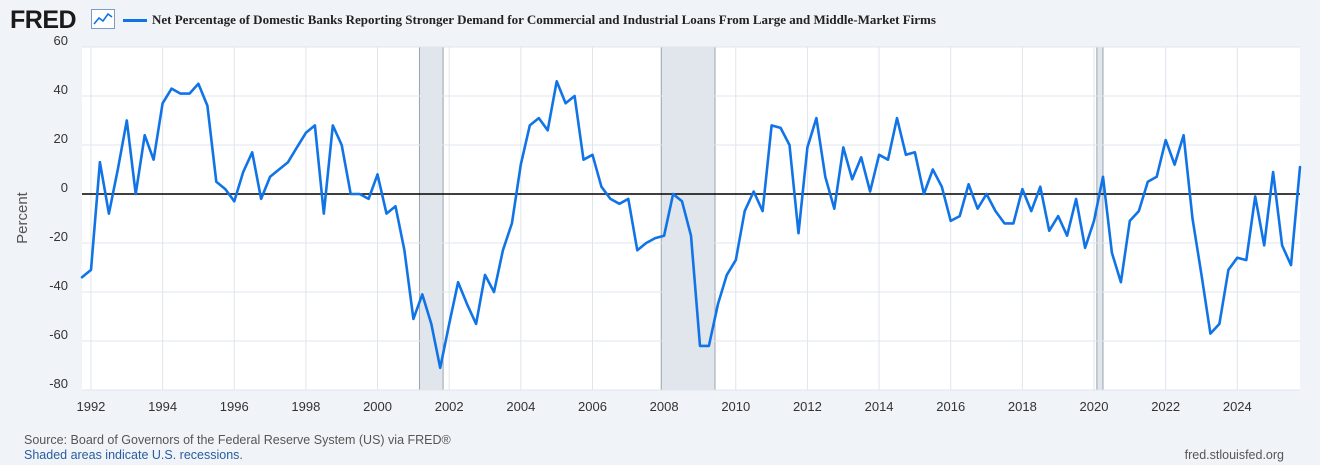  Describe the element at coordinates (1234, 455) in the screenshot. I see `site-url: fred.stlouisfed.org` at that location.